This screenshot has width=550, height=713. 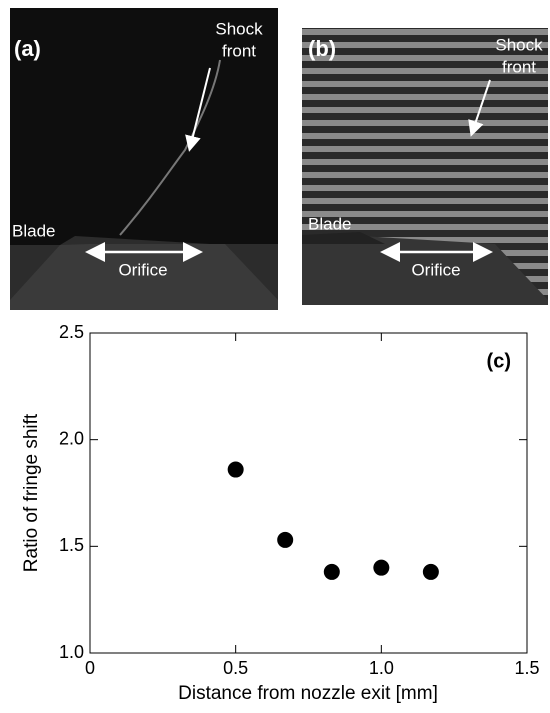 What do you see at coordinates (526, 668) in the screenshot?
I see `x-tick-label: 1.5` at bounding box center [526, 668].